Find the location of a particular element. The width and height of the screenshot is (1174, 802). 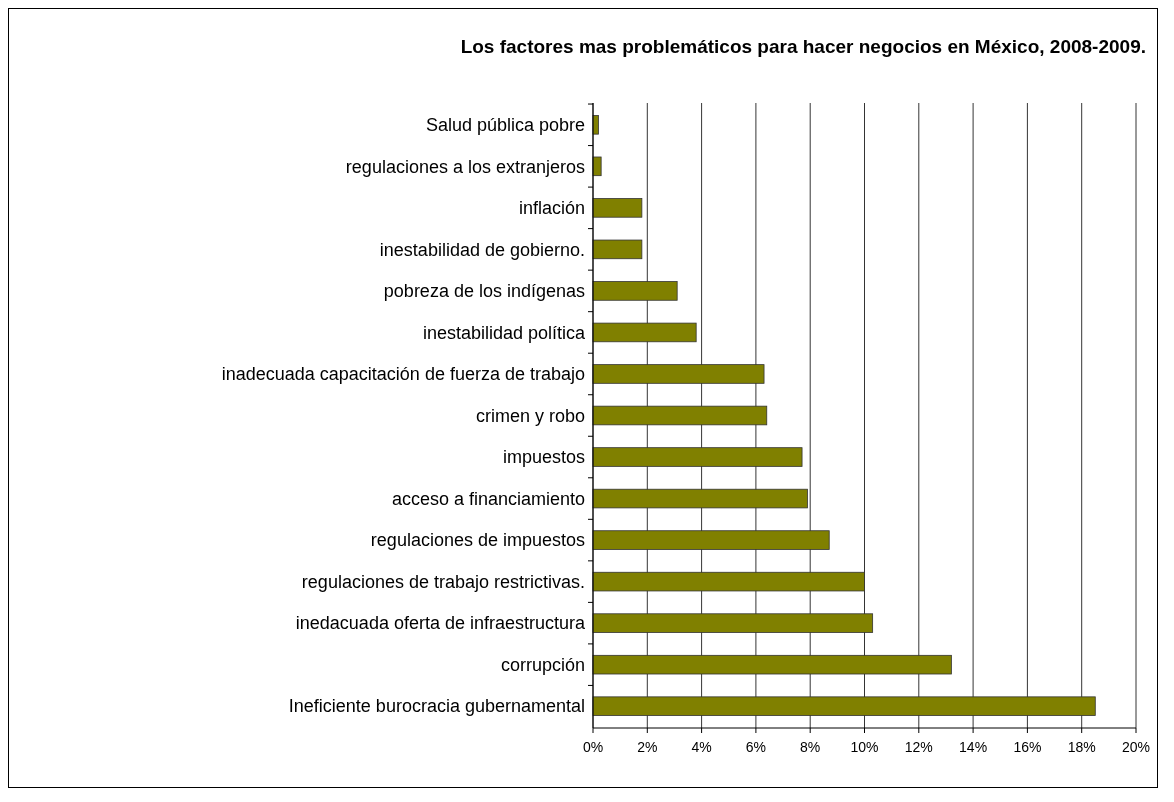

x-tick-label: 4% is located at coordinates (701, 747).